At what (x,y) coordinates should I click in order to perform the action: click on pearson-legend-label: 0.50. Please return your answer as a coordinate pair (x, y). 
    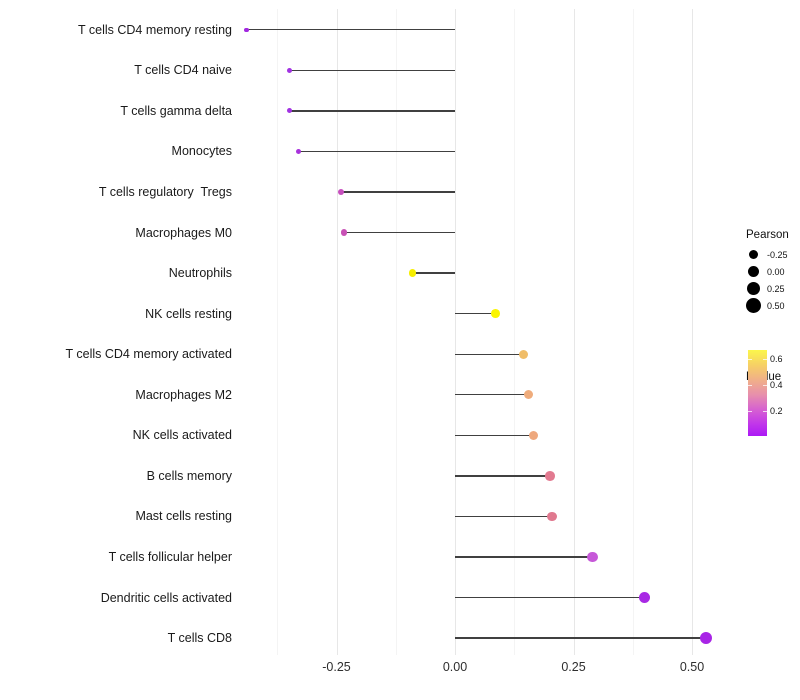
    Looking at the image, I should click on (776, 305).